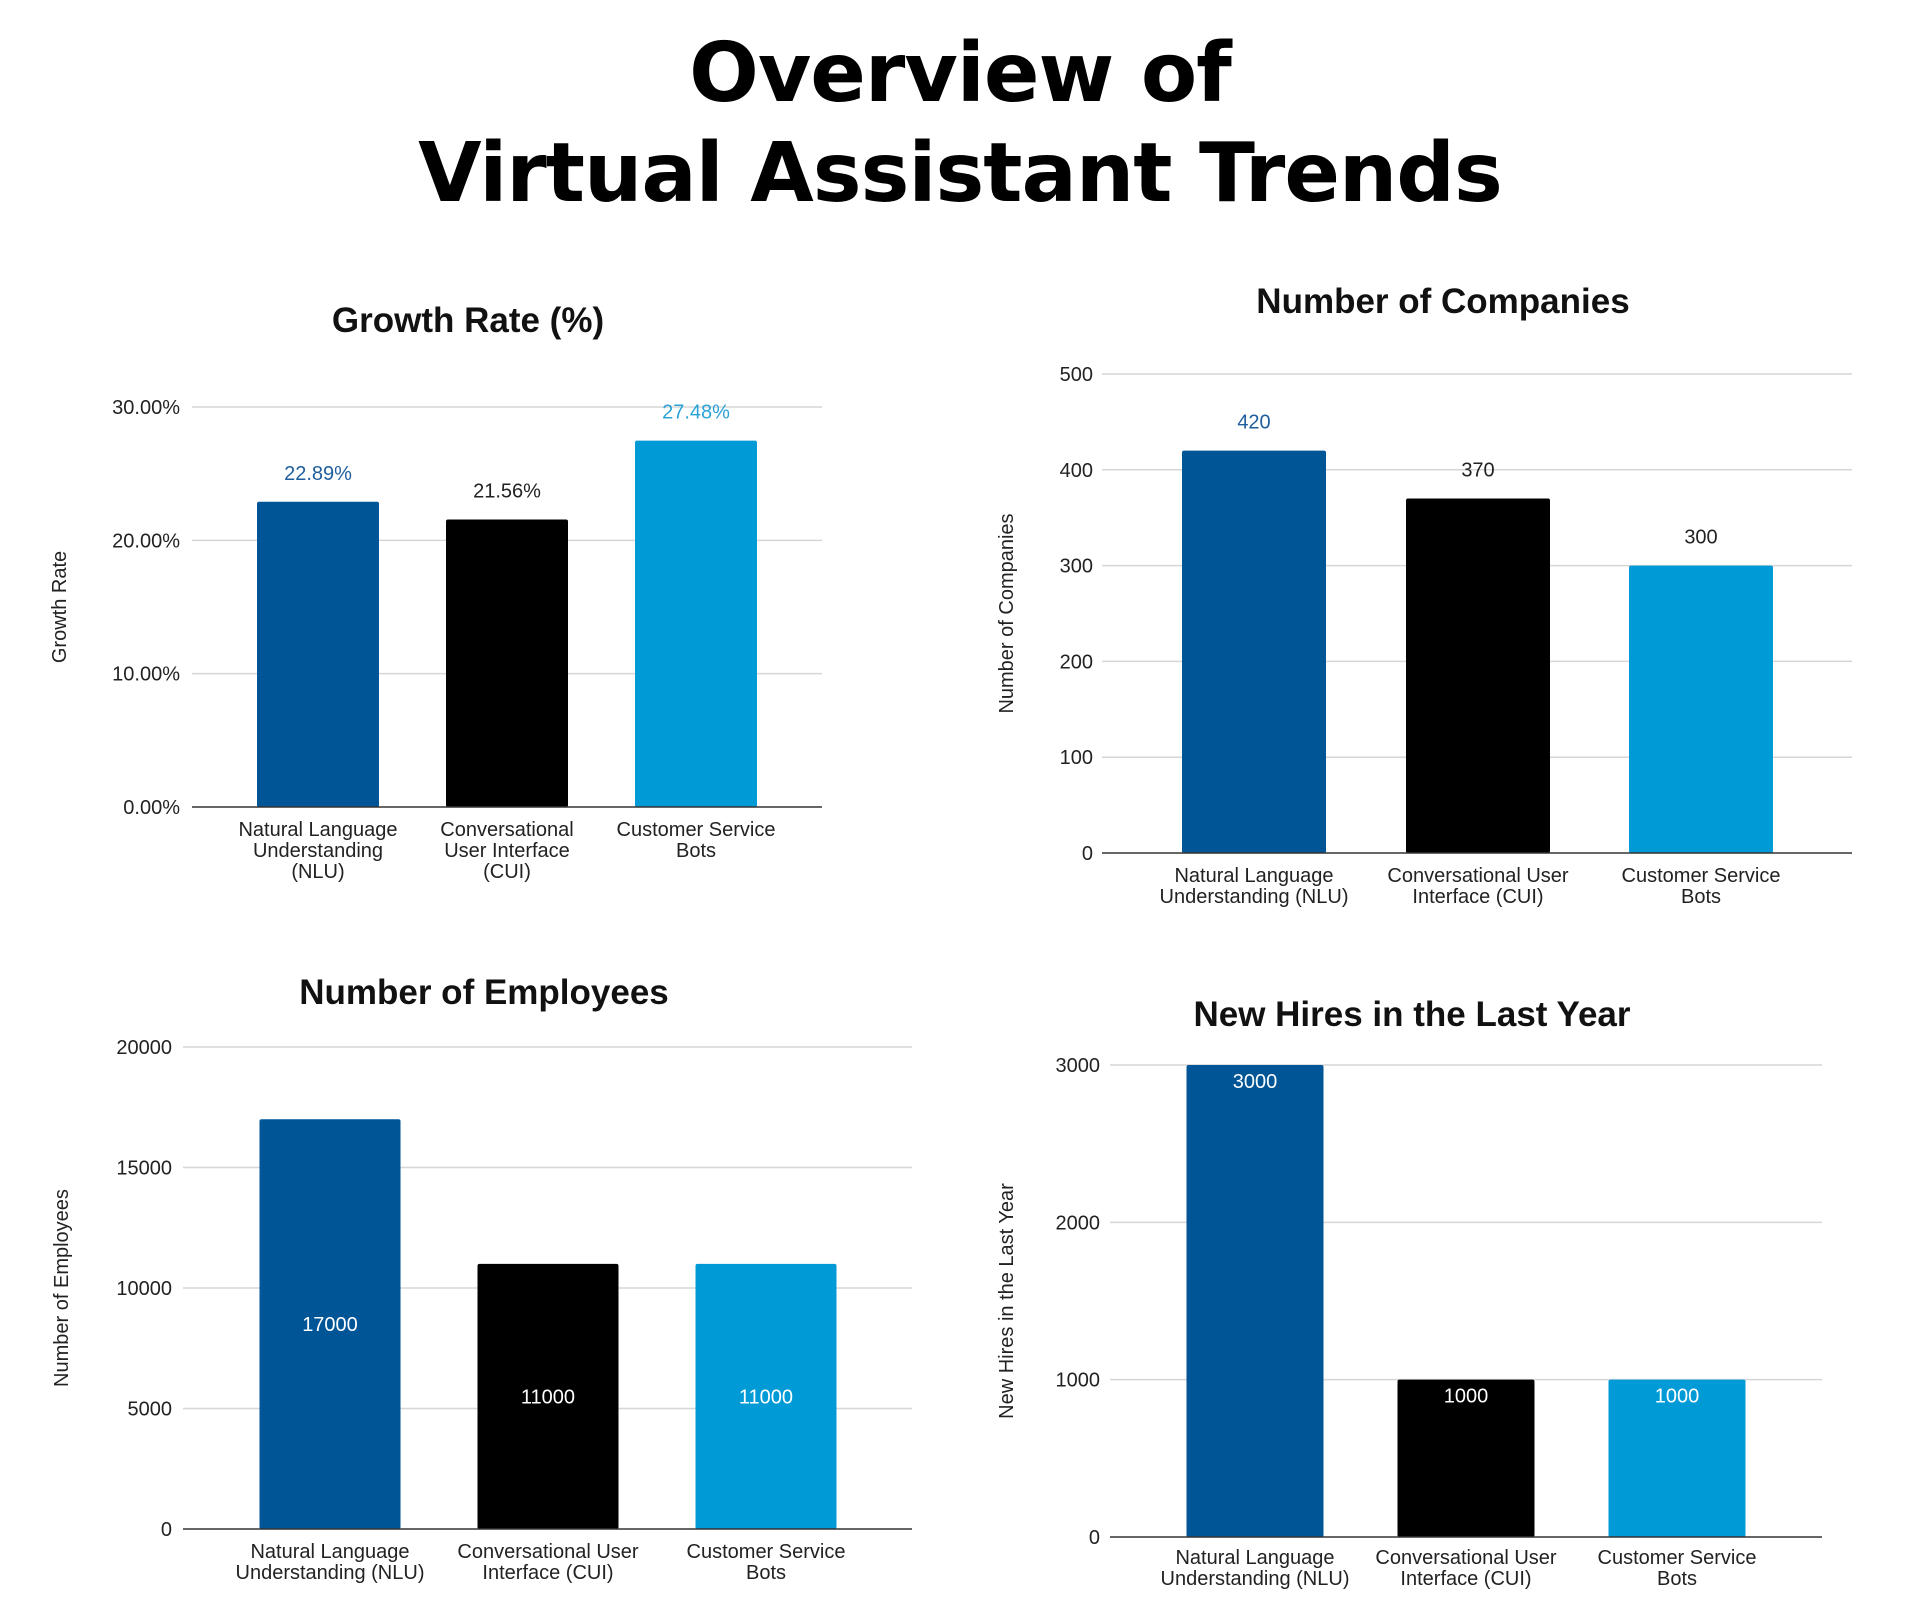 This screenshot has height=1620, width=1920. Describe the element at coordinates (330, 1573) in the screenshot. I see `employees-x-category-label: Understanding (NLU)` at that location.